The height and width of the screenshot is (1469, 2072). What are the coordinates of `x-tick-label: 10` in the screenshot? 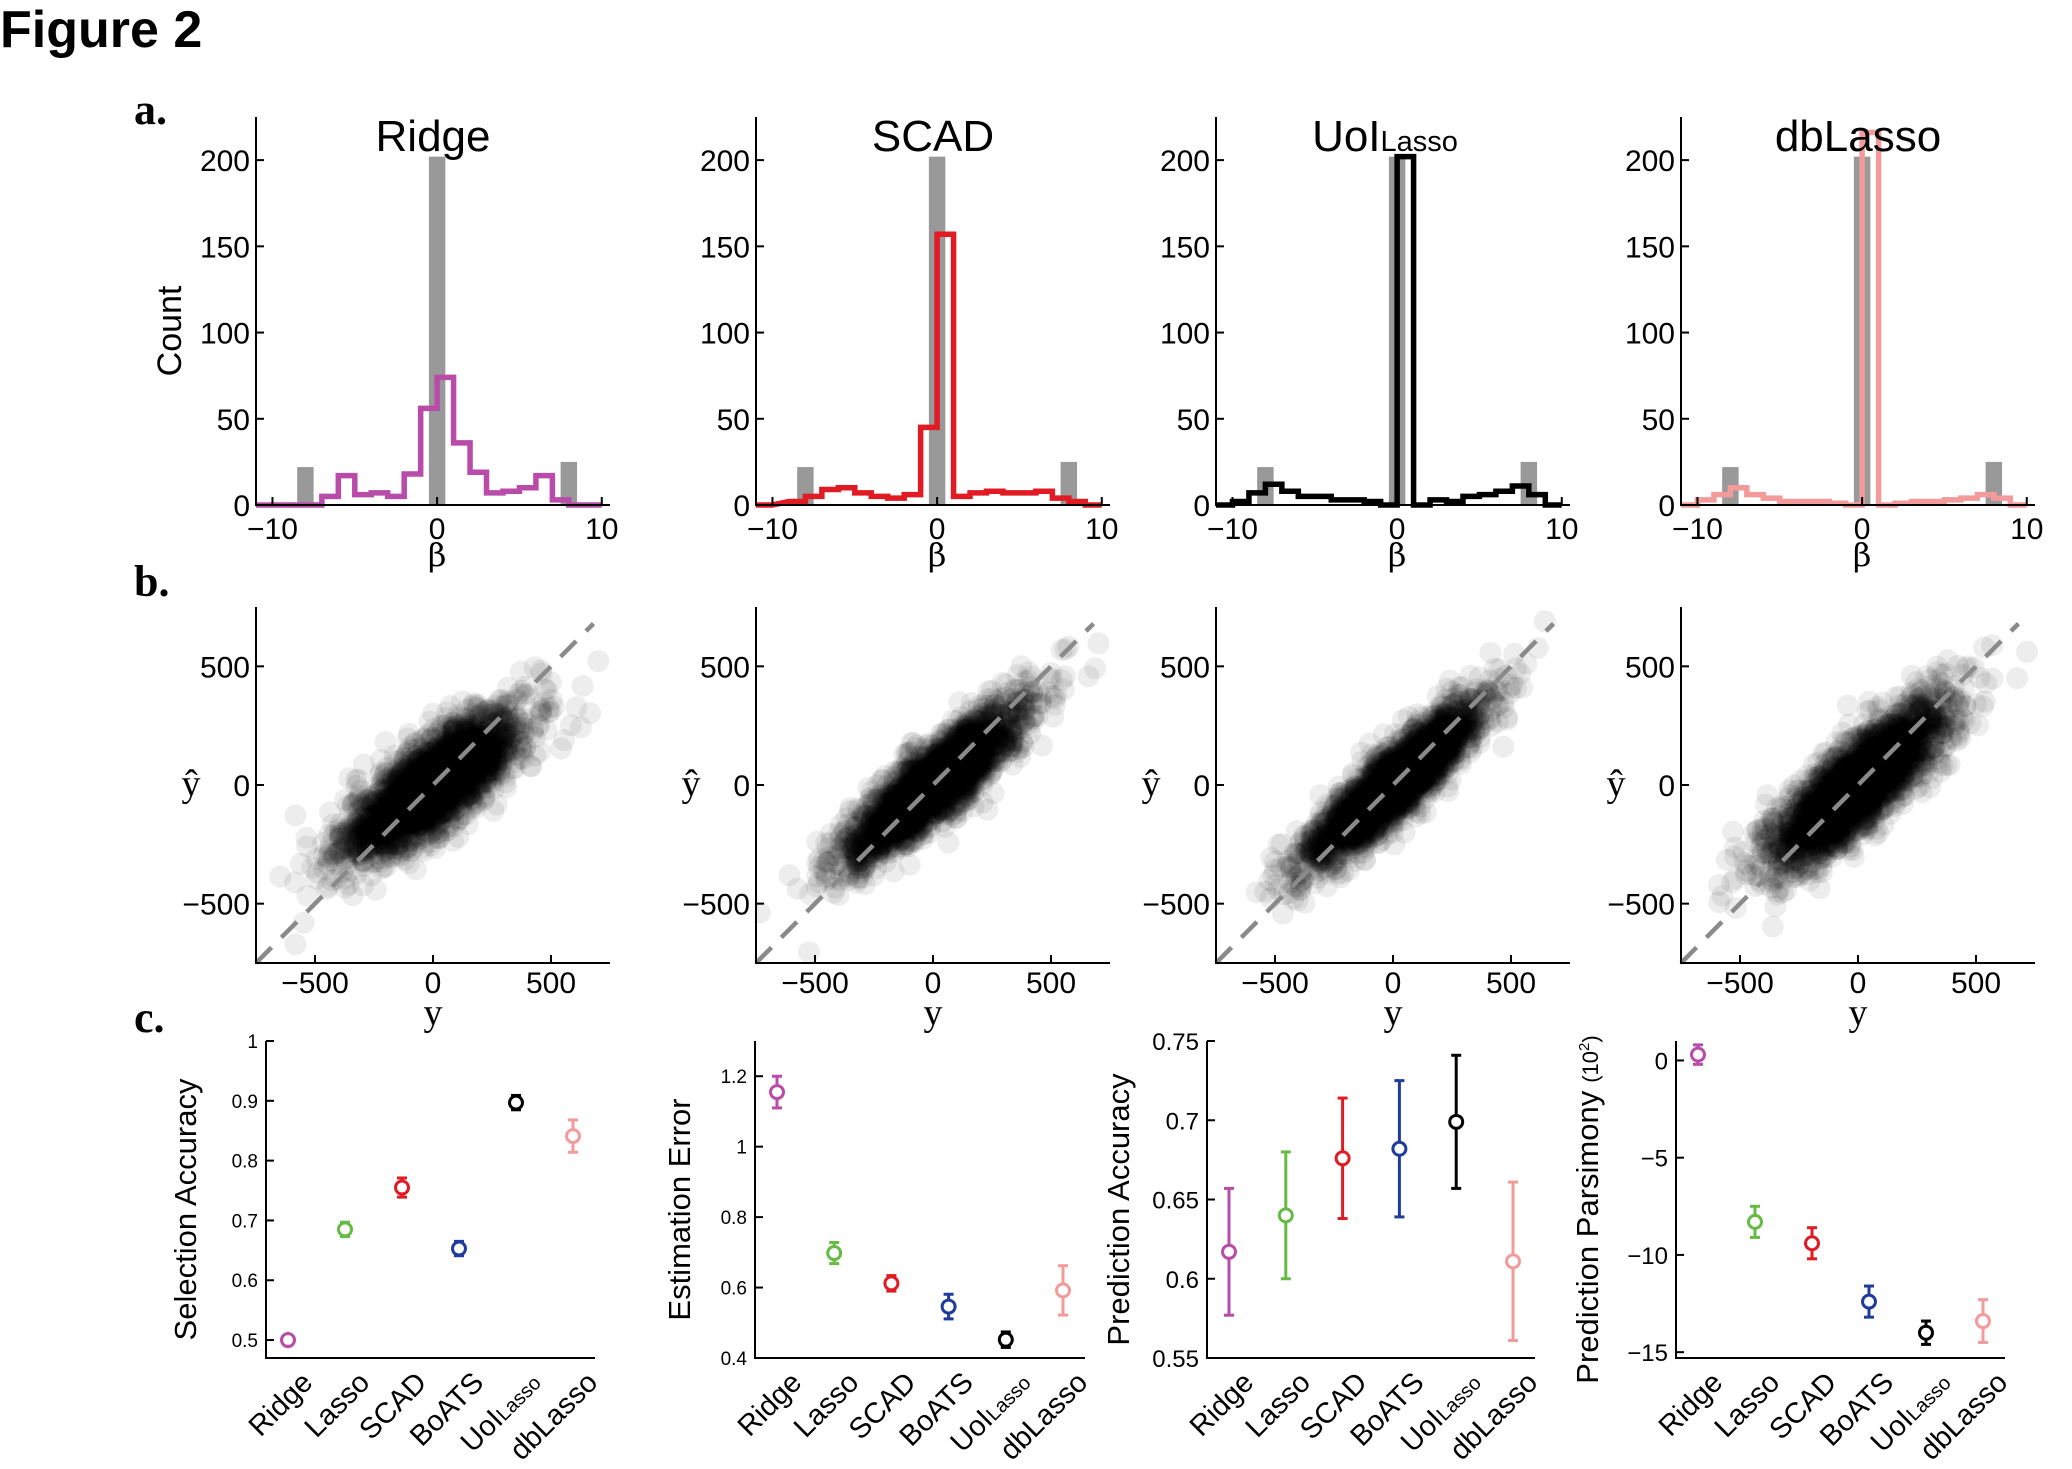 It's located at (2026, 529).